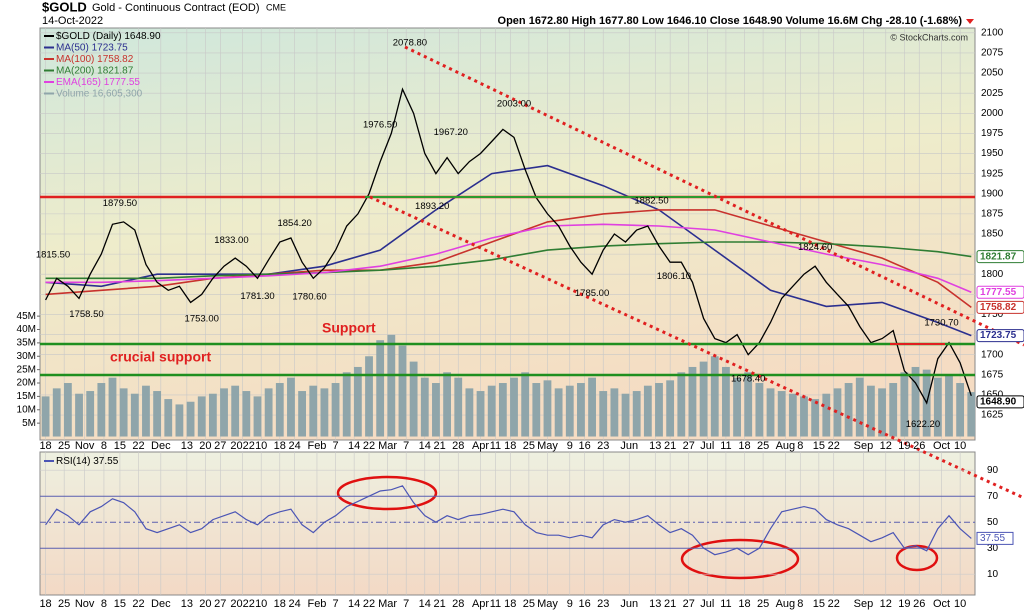 This screenshot has height=611, width=1024. What do you see at coordinates (29, 423) in the screenshot?
I see `y2-tick-label: 5M` at bounding box center [29, 423].